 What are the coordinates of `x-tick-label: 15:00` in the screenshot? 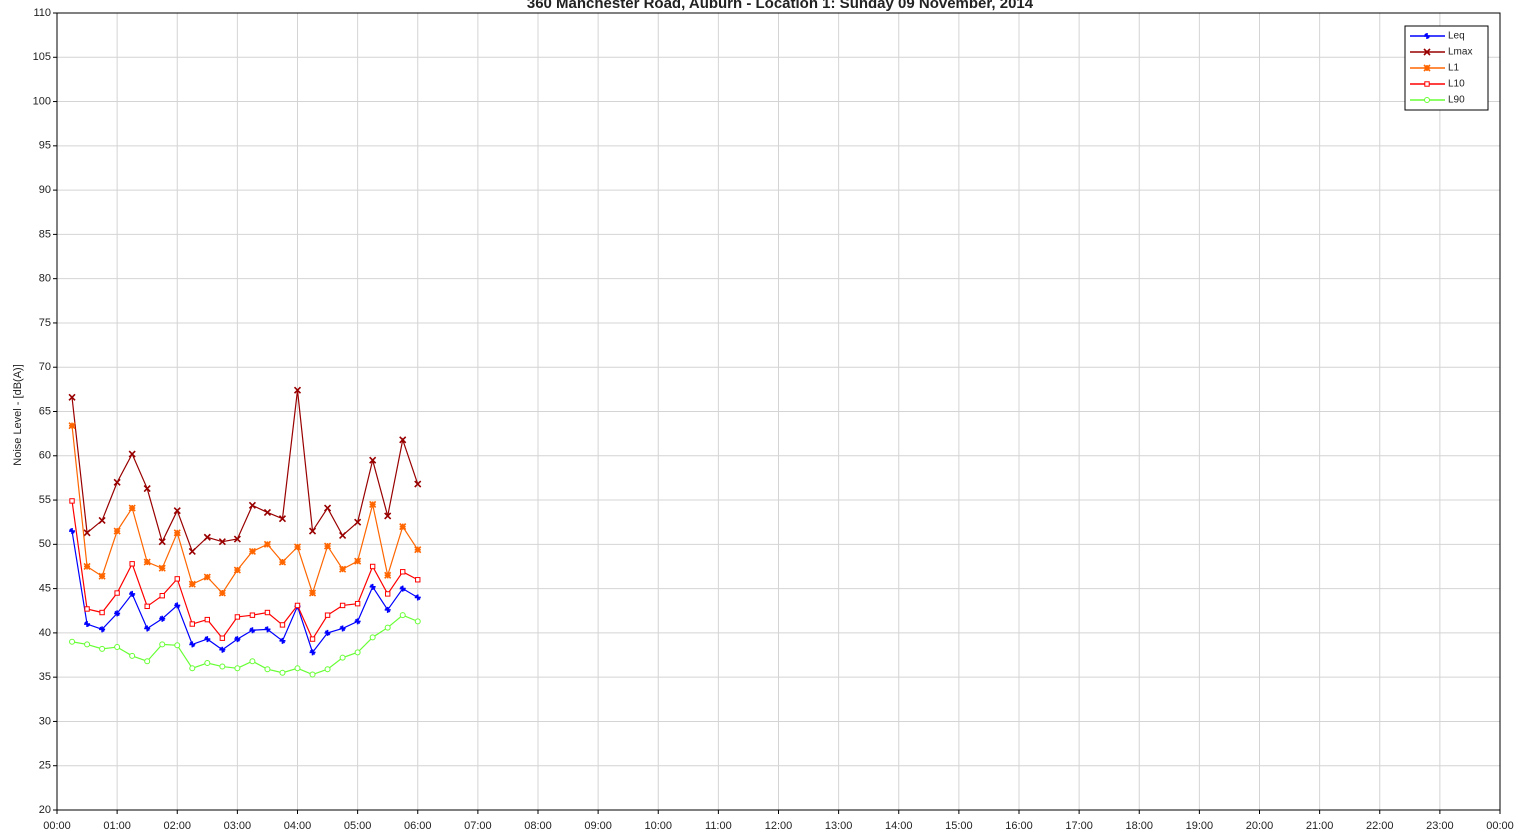 It's located at (959, 826).